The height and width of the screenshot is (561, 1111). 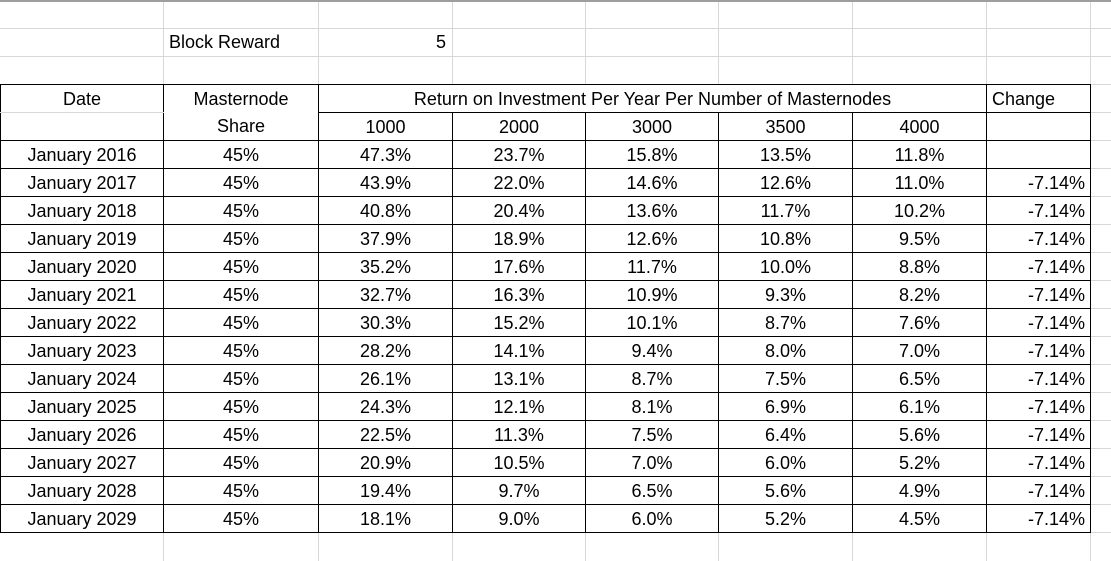 What do you see at coordinates (385, 350) in the screenshot?
I see `cell-roi-value: 28.2%` at bounding box center [385, 350].